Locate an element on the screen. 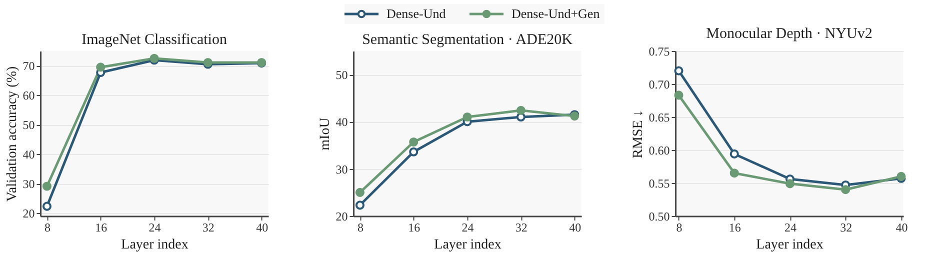  y-tick-label: 0.75 is located at coordinates (659, 51).